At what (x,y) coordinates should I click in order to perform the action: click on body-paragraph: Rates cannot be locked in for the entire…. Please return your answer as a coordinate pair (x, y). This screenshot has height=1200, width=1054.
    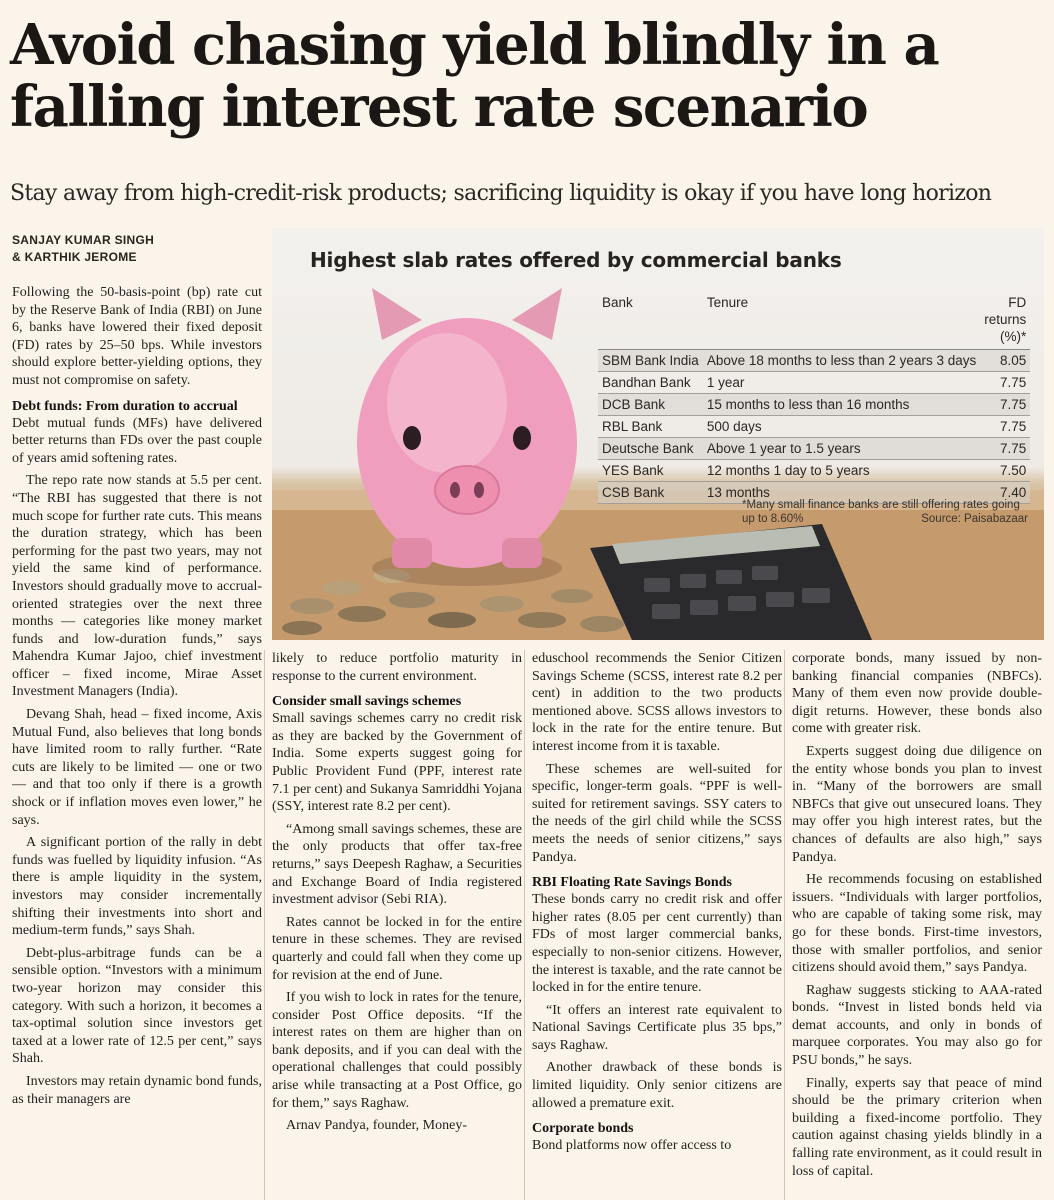
    Looking at the image, I should click on (397, 948).